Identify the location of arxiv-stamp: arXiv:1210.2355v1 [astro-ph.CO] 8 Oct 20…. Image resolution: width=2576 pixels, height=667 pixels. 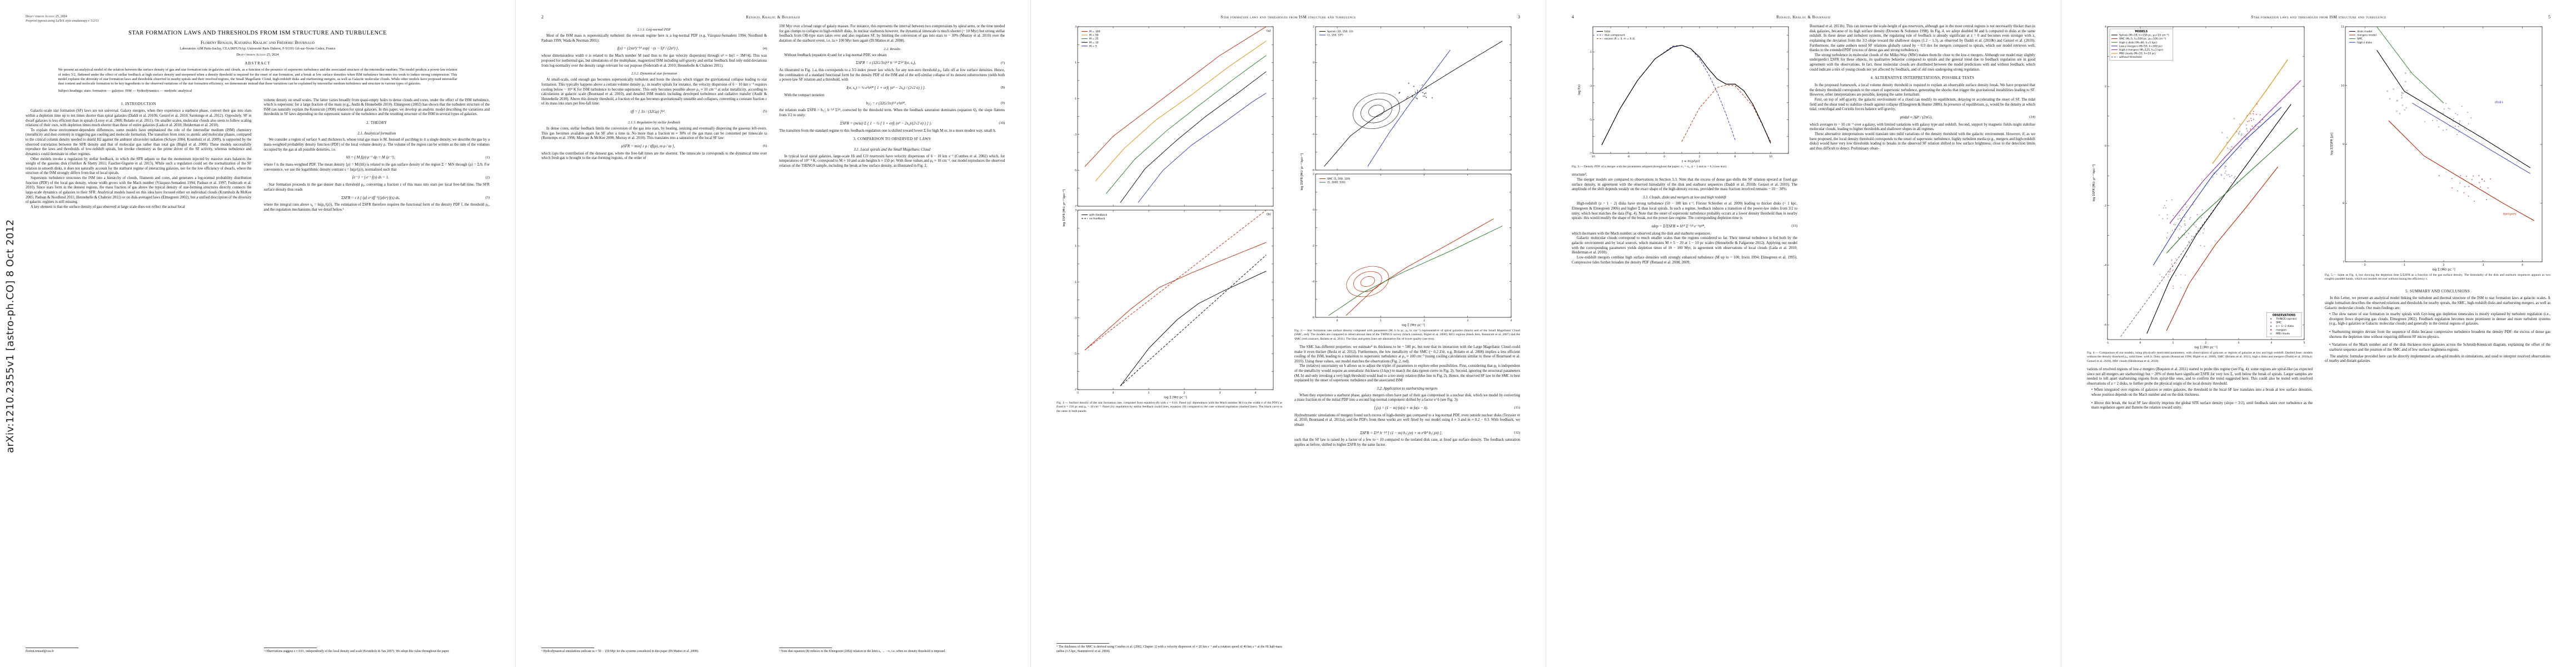
(10, 336).